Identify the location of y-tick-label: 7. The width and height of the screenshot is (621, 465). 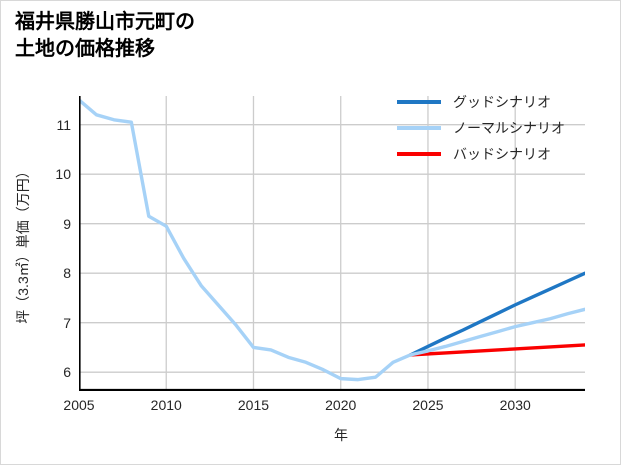
(67, 322).